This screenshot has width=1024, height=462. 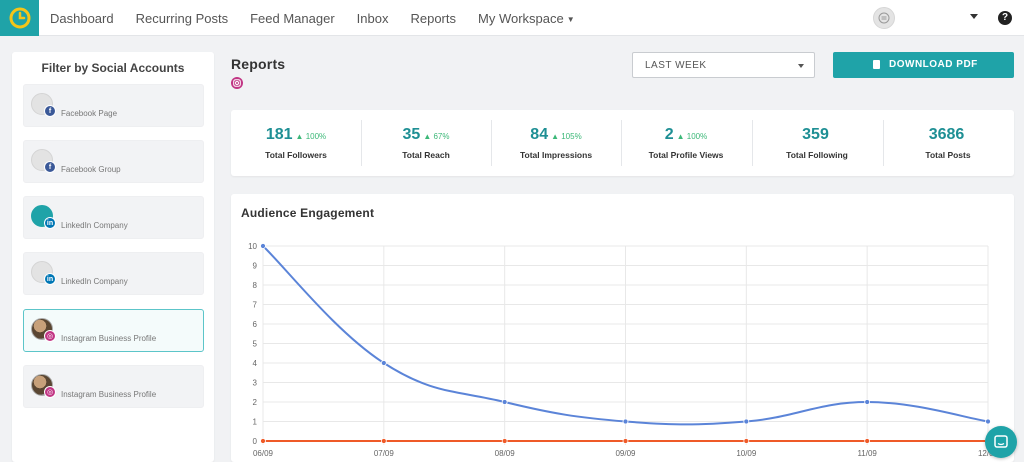 What do you see at coordinates (296, 143) in the screenshot?
I see `stat-total-followers: 181 ▲ 100% Total Followers` at bounding box center [296, 143].